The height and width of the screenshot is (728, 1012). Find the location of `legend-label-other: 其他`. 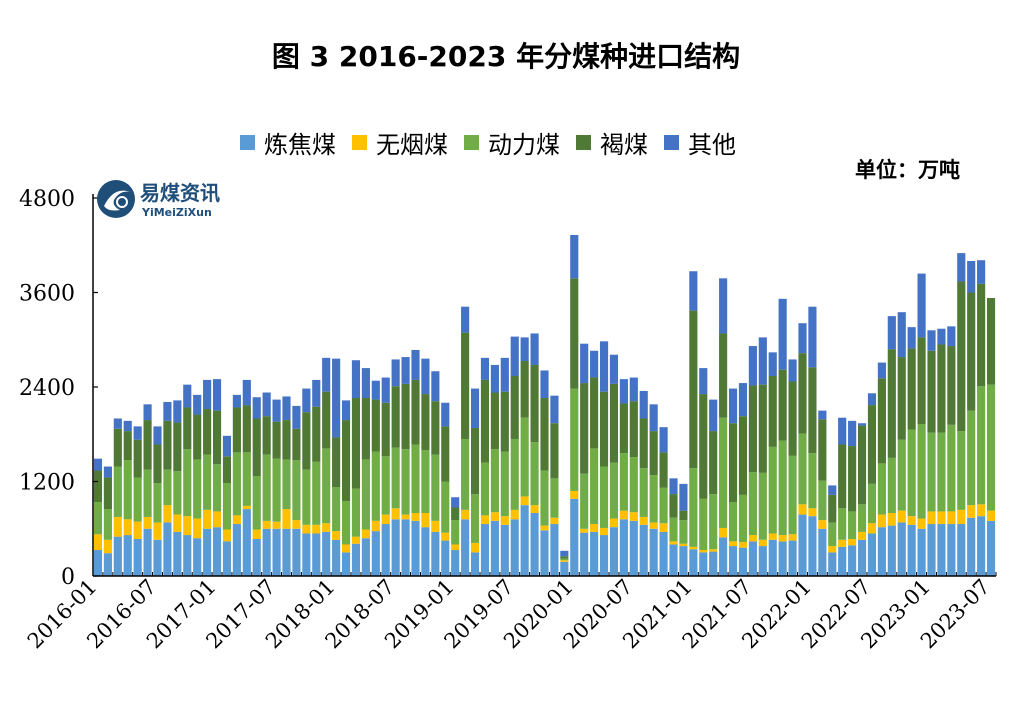

legend-label-other: 其他 is located at coordinates (712, 144).